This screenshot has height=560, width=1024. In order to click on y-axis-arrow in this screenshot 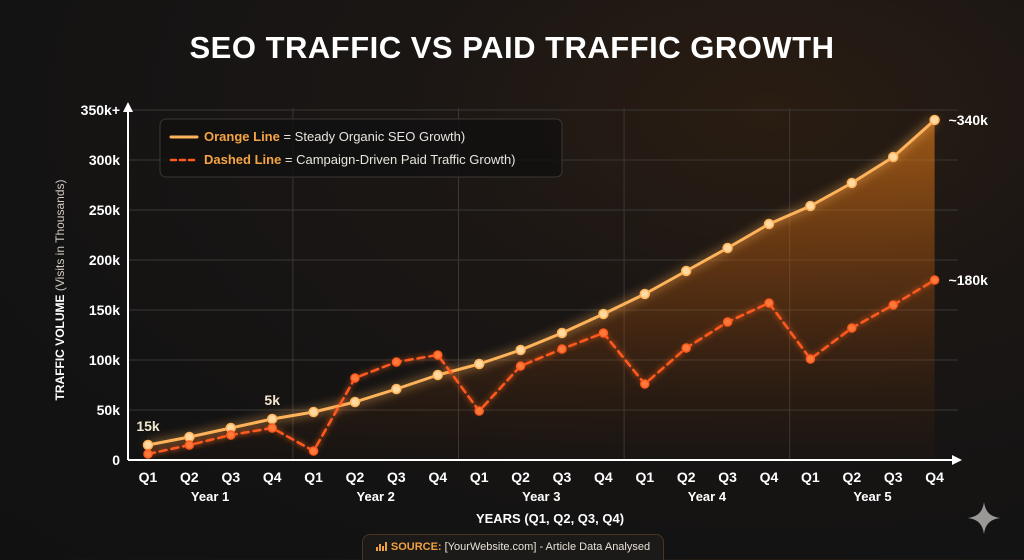, I will do `click(128, 107)`.